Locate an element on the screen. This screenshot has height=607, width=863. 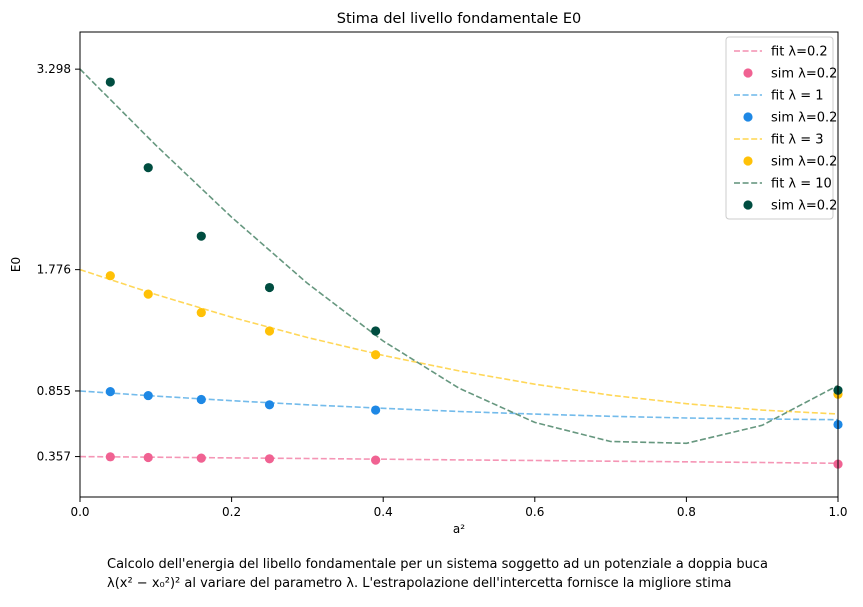
x-tick-label: 0.2 is located at coordinates (231, 512).